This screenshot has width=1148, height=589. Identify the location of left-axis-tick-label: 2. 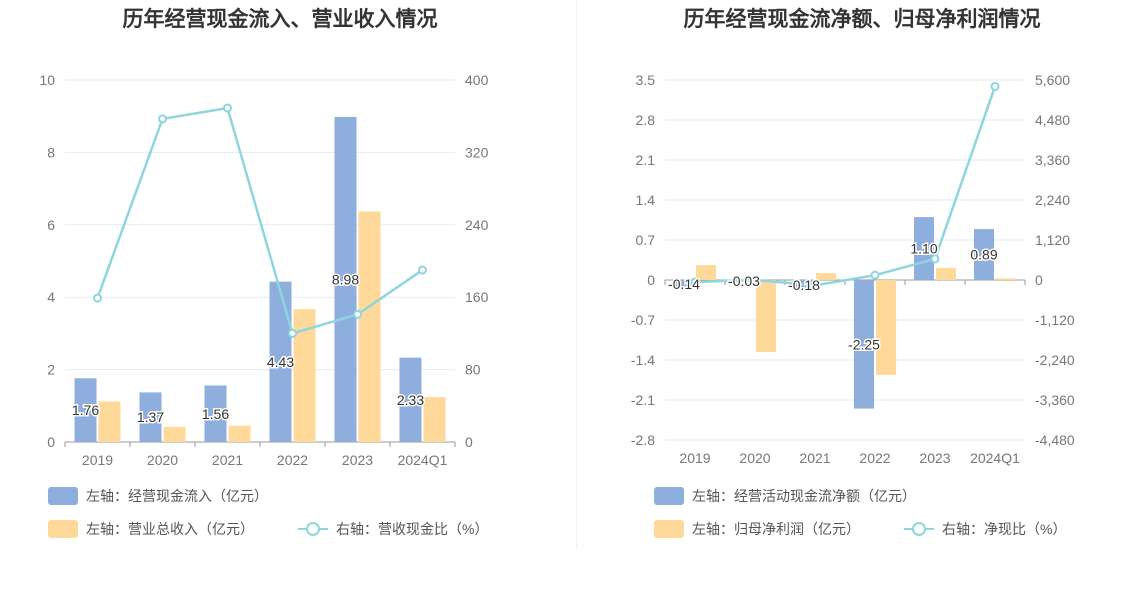
(51, 370).